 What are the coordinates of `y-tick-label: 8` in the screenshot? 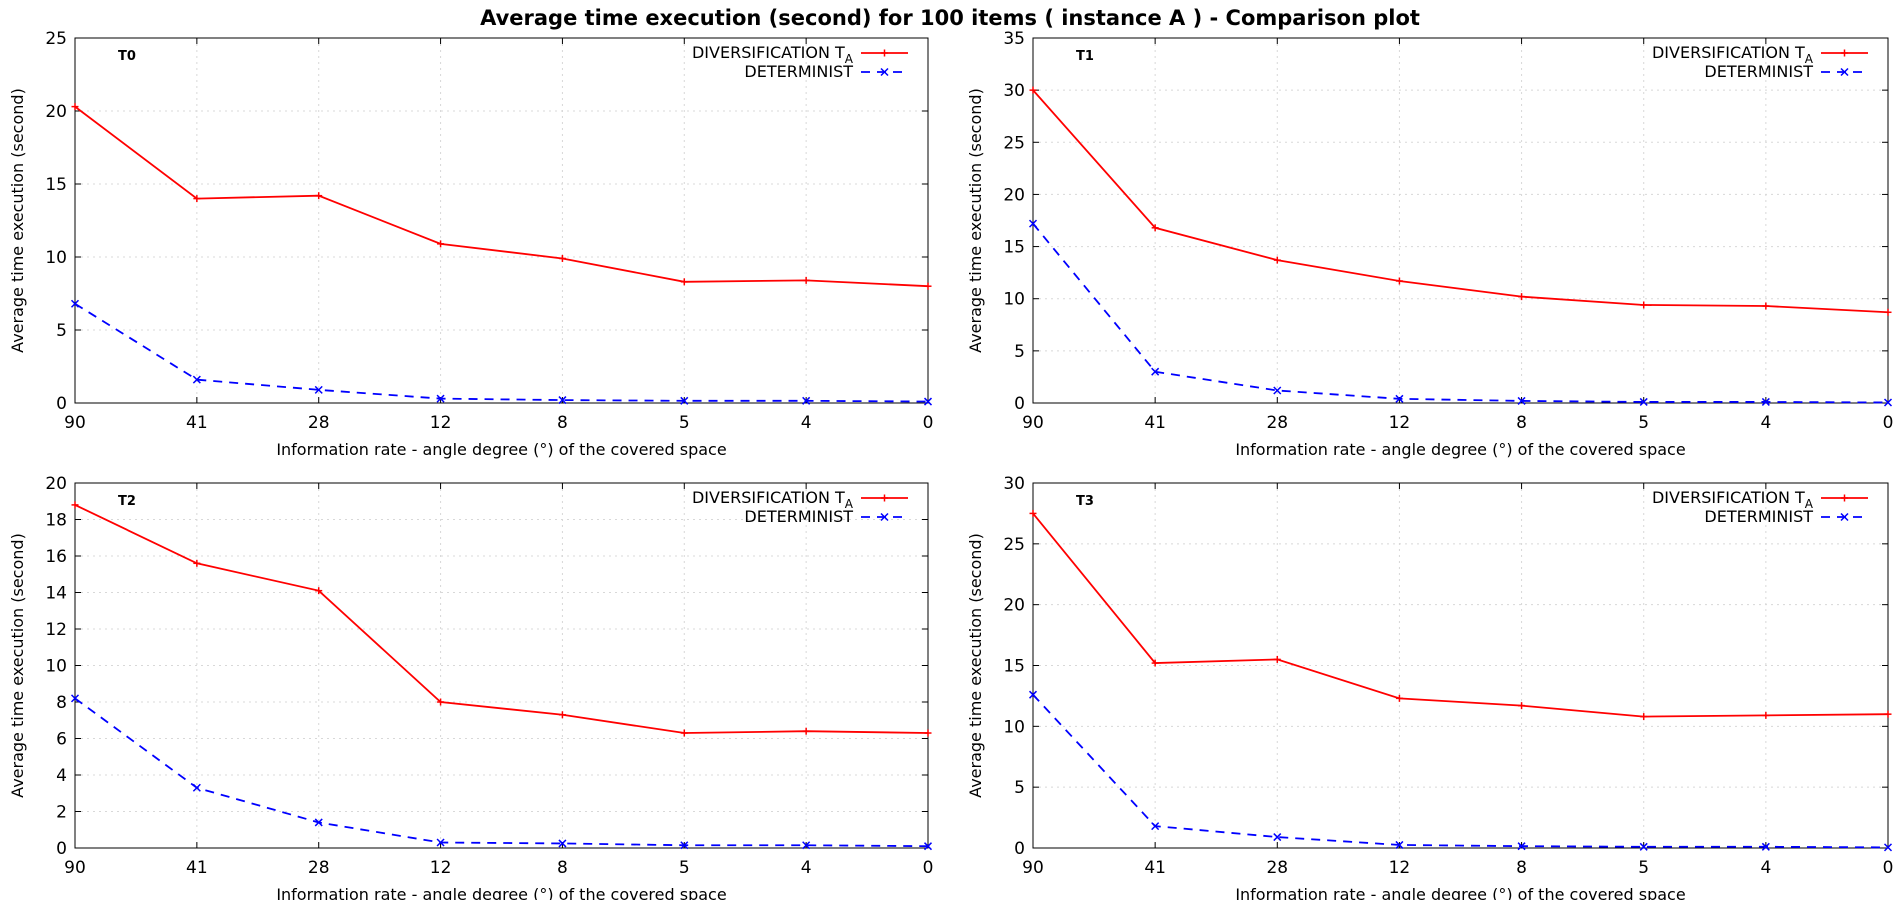 It's located at (61, 703).